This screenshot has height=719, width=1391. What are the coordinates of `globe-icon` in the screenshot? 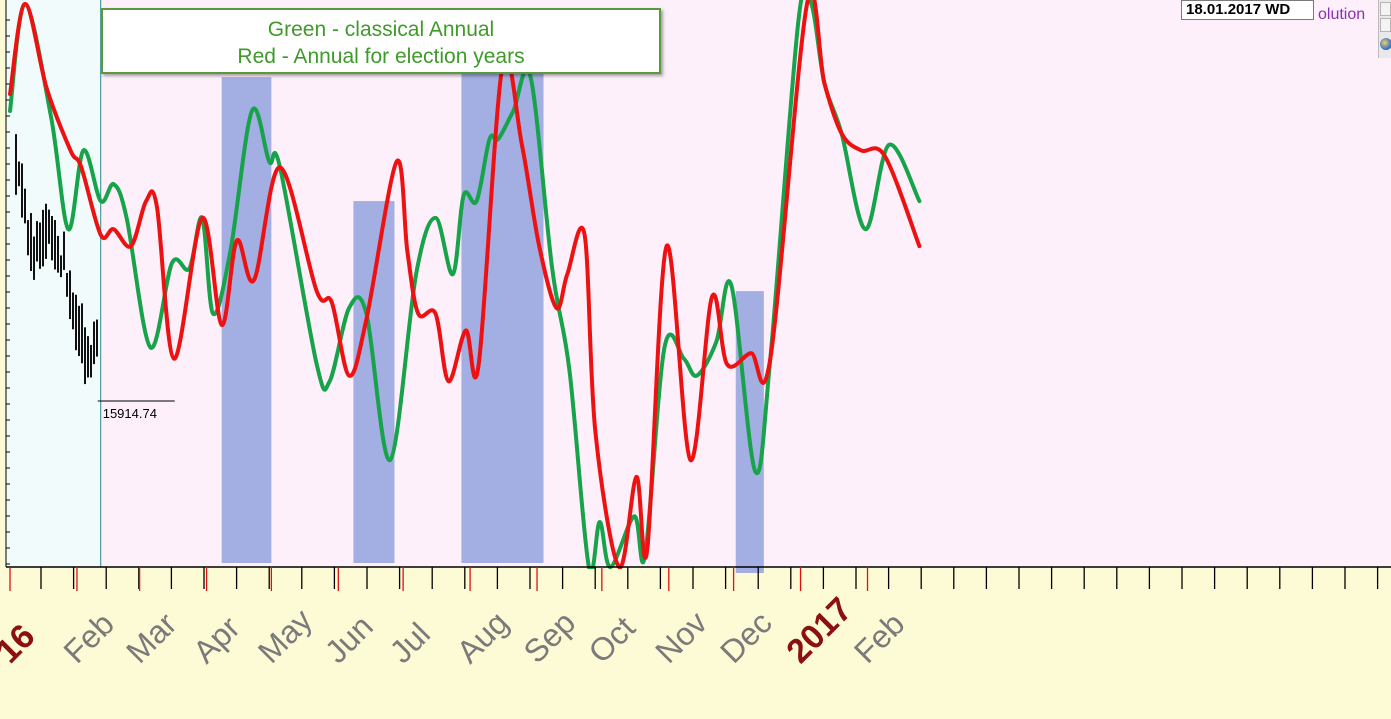 It's located at (1385, 44).